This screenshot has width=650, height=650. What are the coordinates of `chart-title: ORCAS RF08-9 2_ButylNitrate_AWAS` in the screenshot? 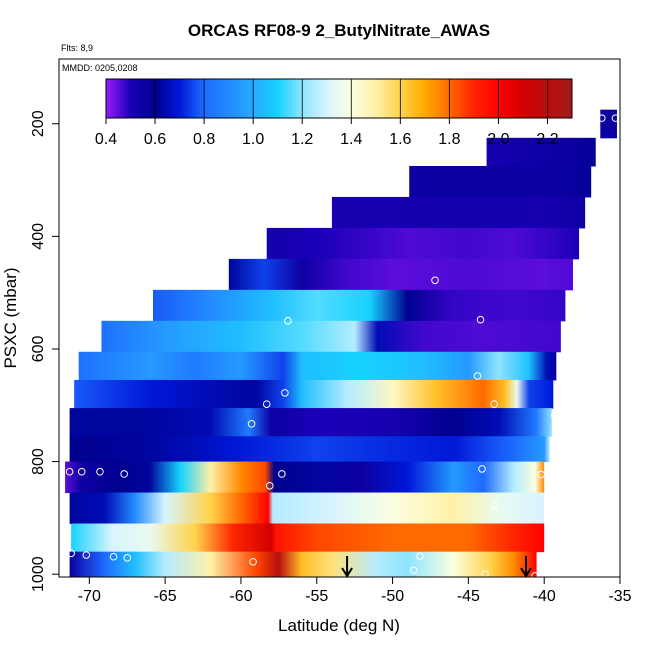 It's located at (339, 30).